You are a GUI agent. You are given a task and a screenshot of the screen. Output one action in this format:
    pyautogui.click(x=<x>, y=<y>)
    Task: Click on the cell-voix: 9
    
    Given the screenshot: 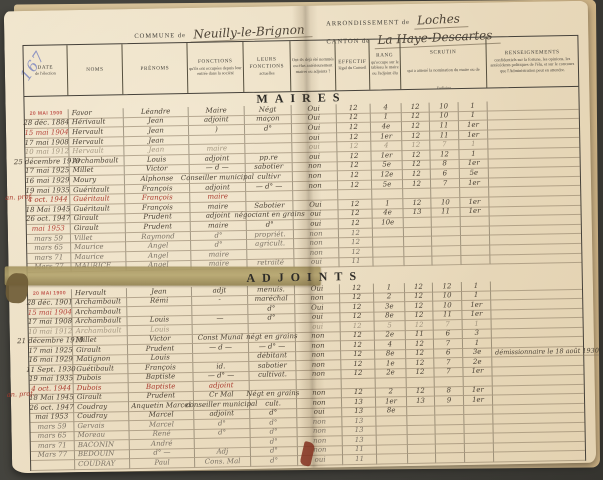 What is the action you would take?
    pyautogui.click(x=449, y=401)
    